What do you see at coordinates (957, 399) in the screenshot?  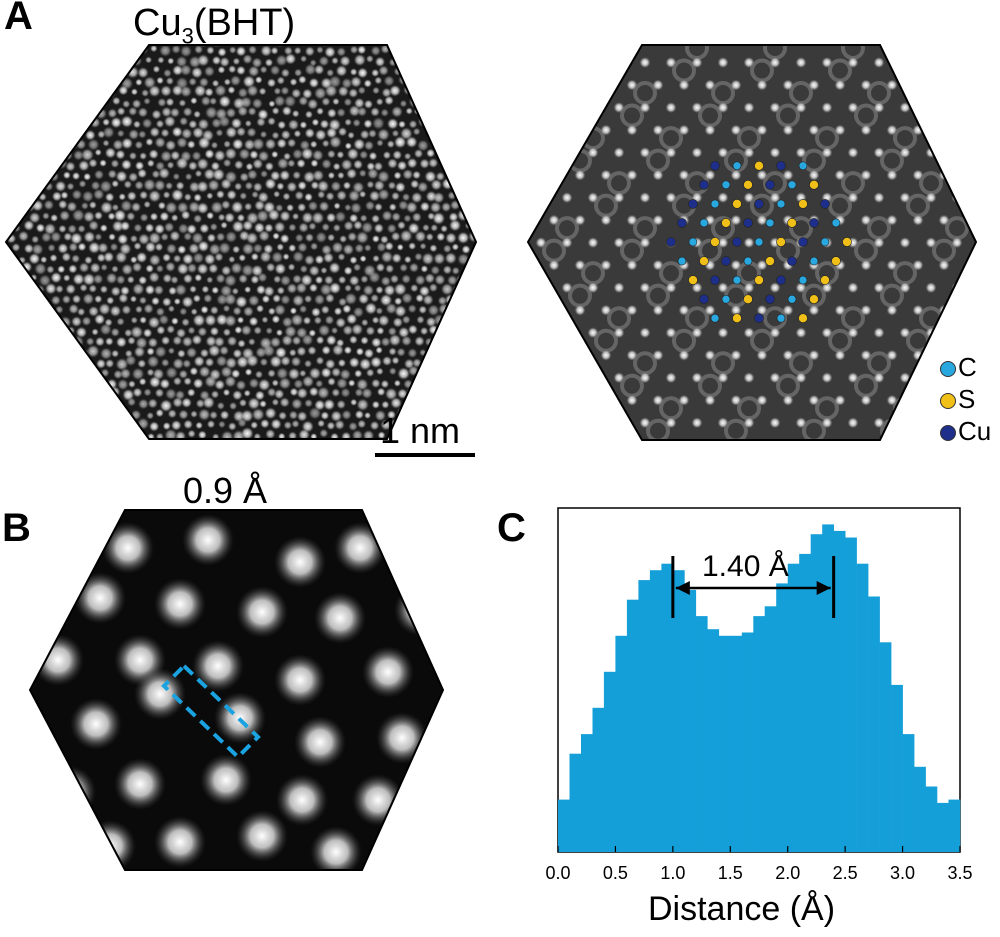 I see `legend-item-s: S` at bounding box center [957, 399].